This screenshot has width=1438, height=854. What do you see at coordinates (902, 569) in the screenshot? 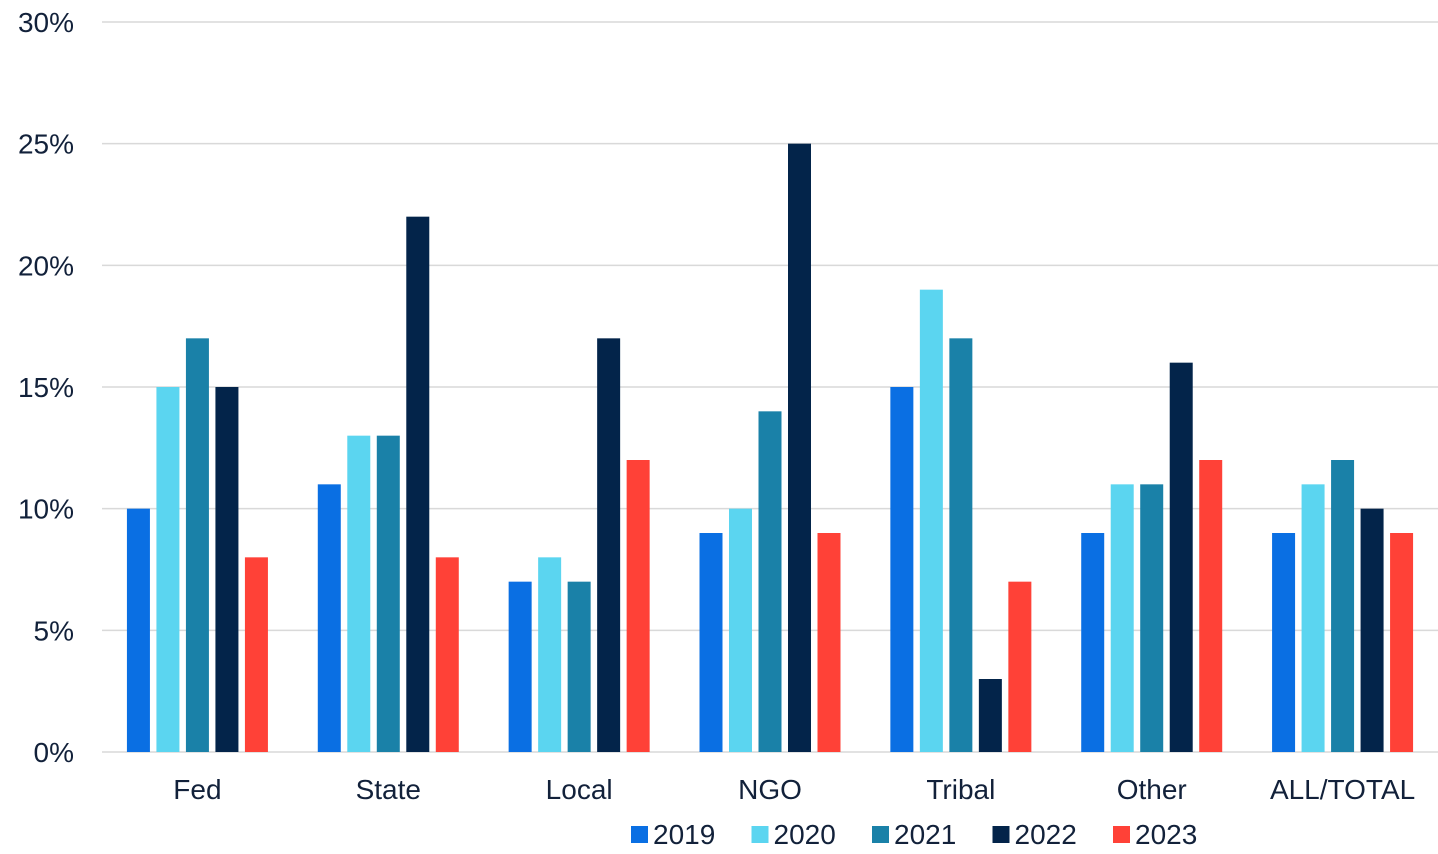
I see `bar-2019-tribal` at bounding box center [902, 569].